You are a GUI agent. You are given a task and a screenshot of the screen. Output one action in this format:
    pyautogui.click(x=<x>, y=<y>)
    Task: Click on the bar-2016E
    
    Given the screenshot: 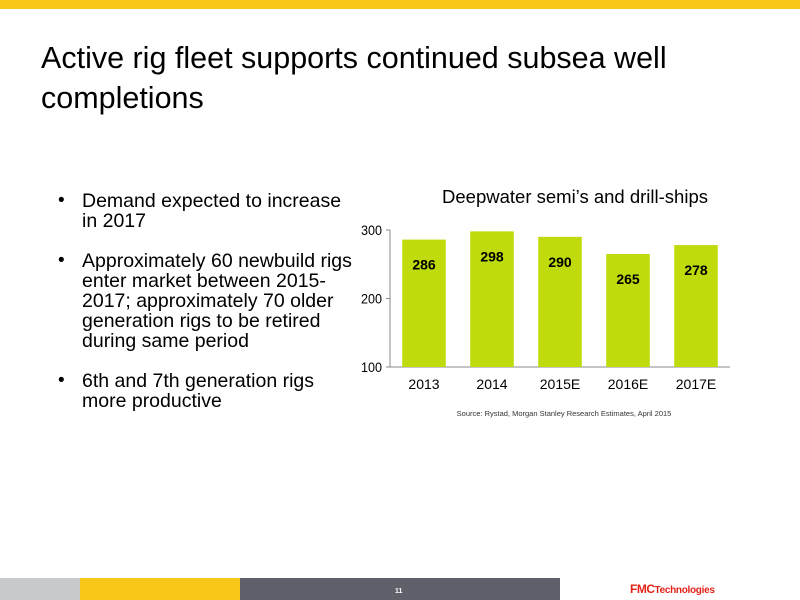 What is the action you would take?
    pyautogui.click(x=628, y=310)
    